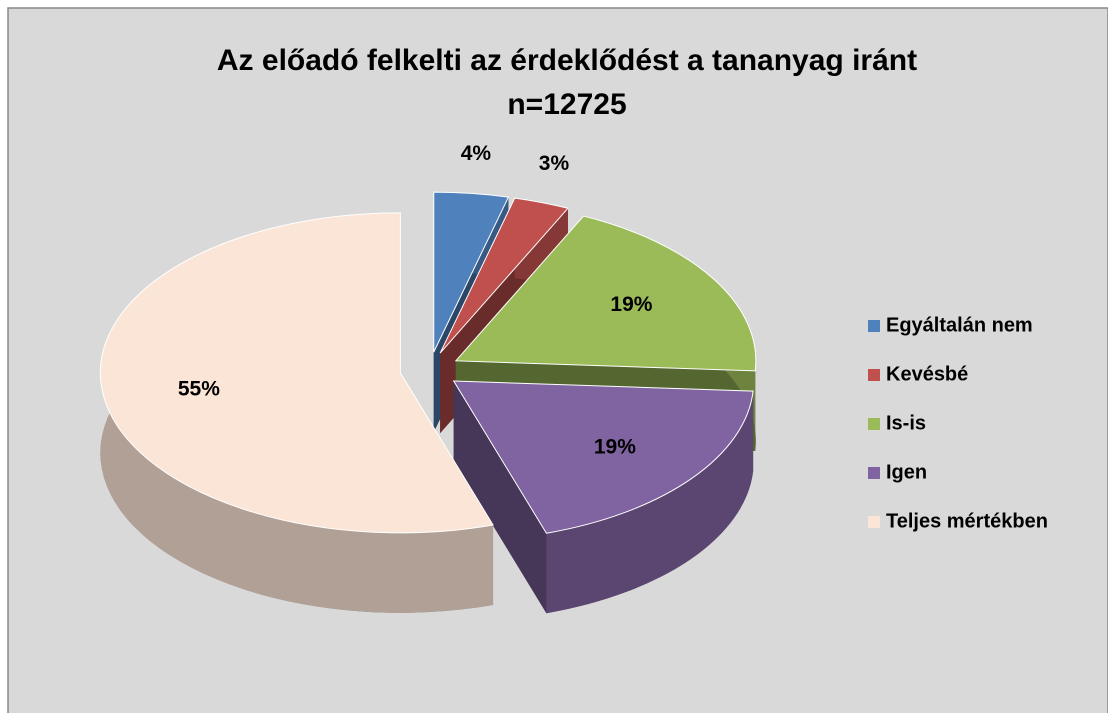  Describe the element at coordinates (927, 374) in the screenshot. I see `legend-label: Kevésbé` at that location.